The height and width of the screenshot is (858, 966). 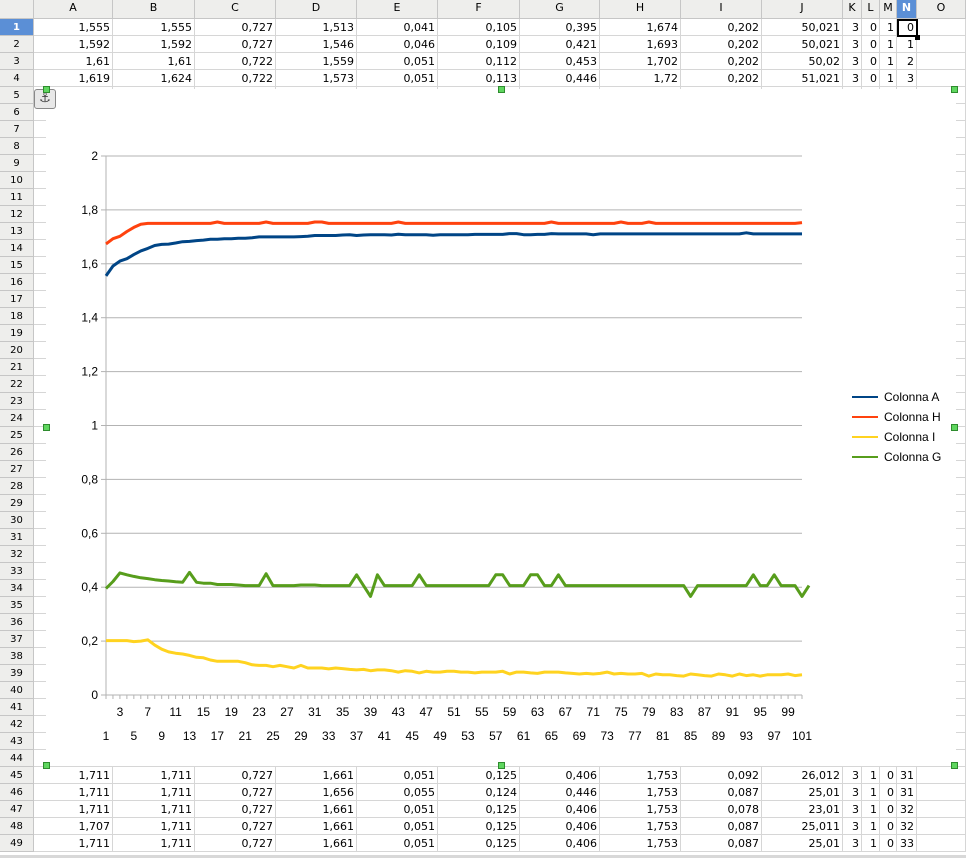 I want to click on cell-D46: 1,656, so click(x=316, y=792).